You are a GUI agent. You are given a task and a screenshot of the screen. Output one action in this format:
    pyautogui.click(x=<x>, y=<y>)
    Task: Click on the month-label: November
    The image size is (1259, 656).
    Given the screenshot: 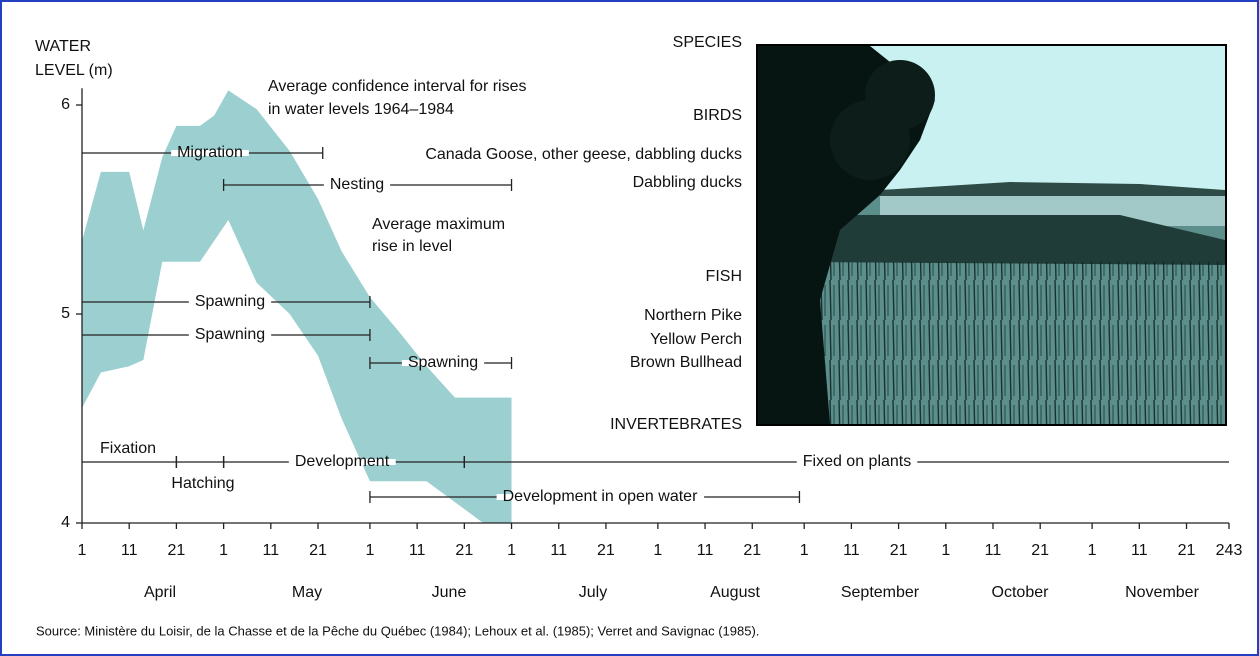 What is the action you would take?
    pyautogui.click(x=1162, y=592)
    